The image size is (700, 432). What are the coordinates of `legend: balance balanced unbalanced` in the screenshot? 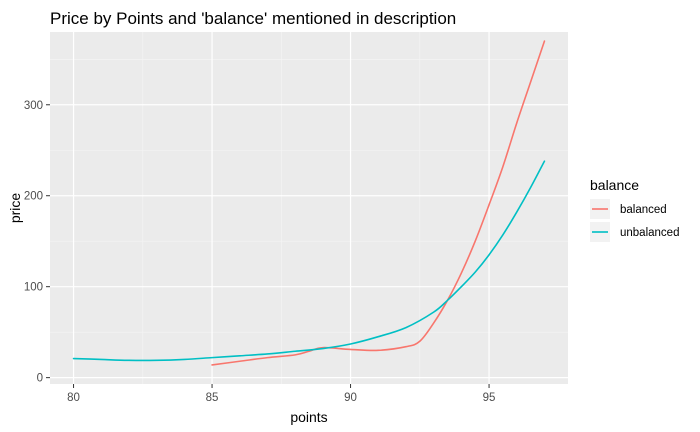 It's located at (634, 209).